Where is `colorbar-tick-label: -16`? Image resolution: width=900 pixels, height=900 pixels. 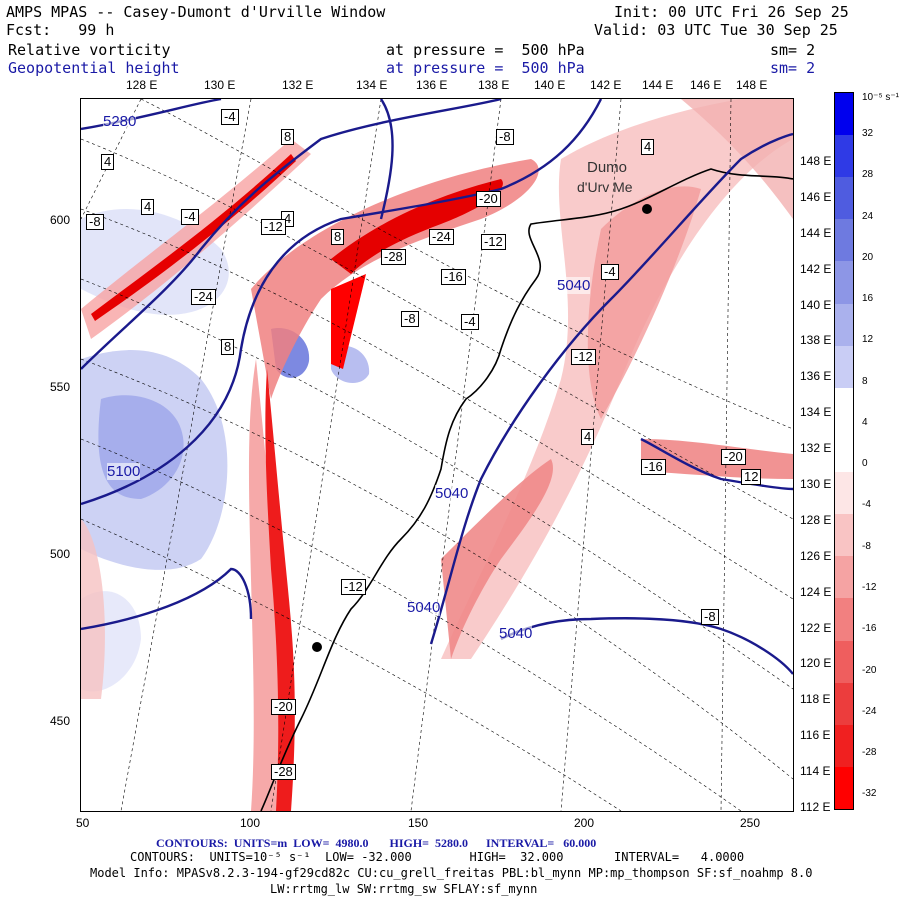
colorbar-tick-label: -16 is located at coordinates (869, 629).